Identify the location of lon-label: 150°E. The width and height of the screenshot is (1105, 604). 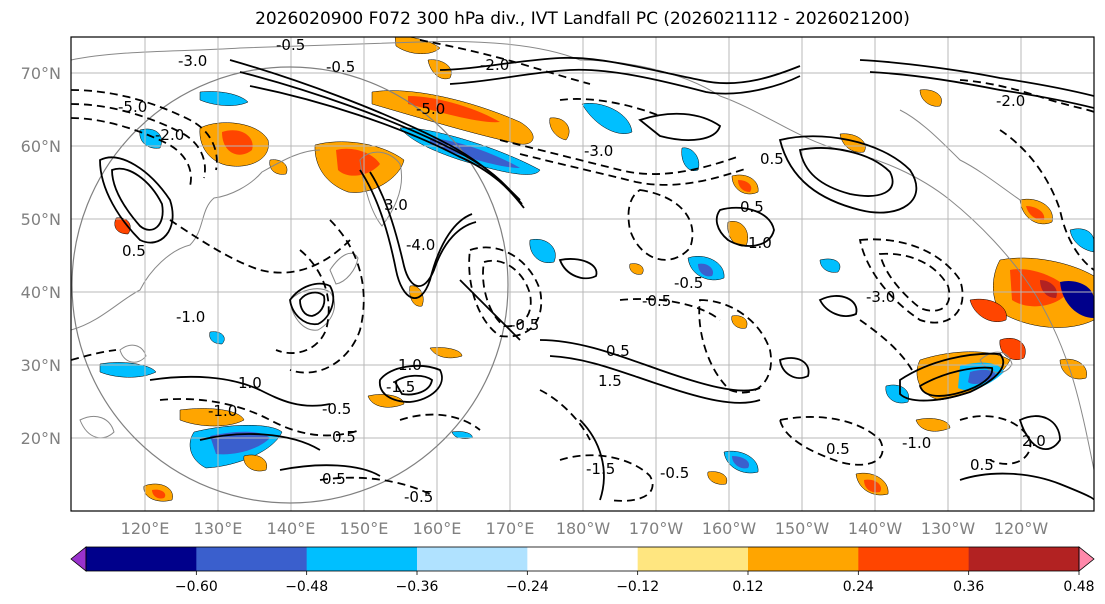
(364, 528).